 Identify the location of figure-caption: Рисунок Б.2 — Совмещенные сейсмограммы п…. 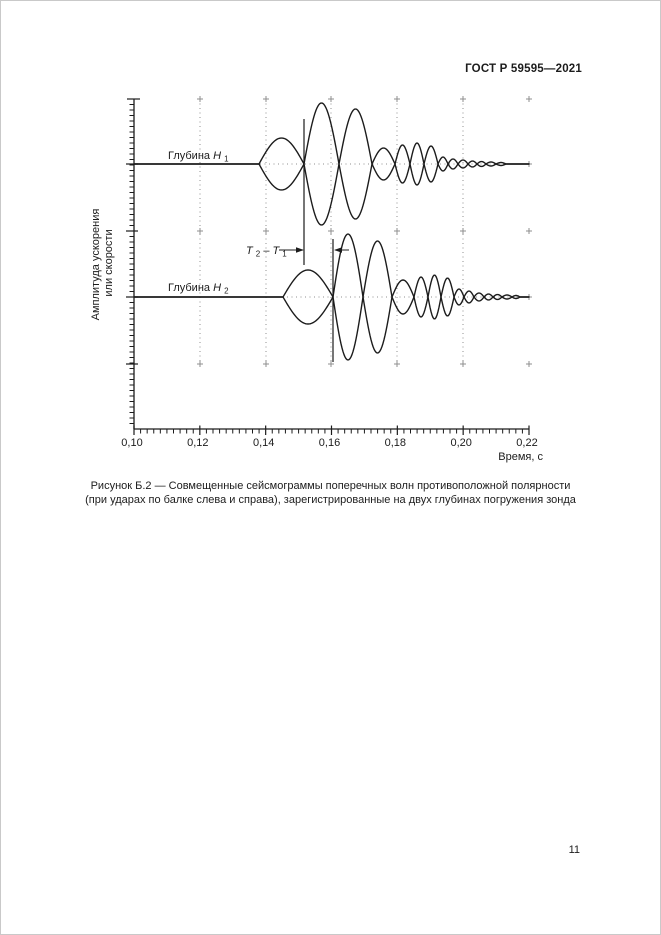
(330, 493).